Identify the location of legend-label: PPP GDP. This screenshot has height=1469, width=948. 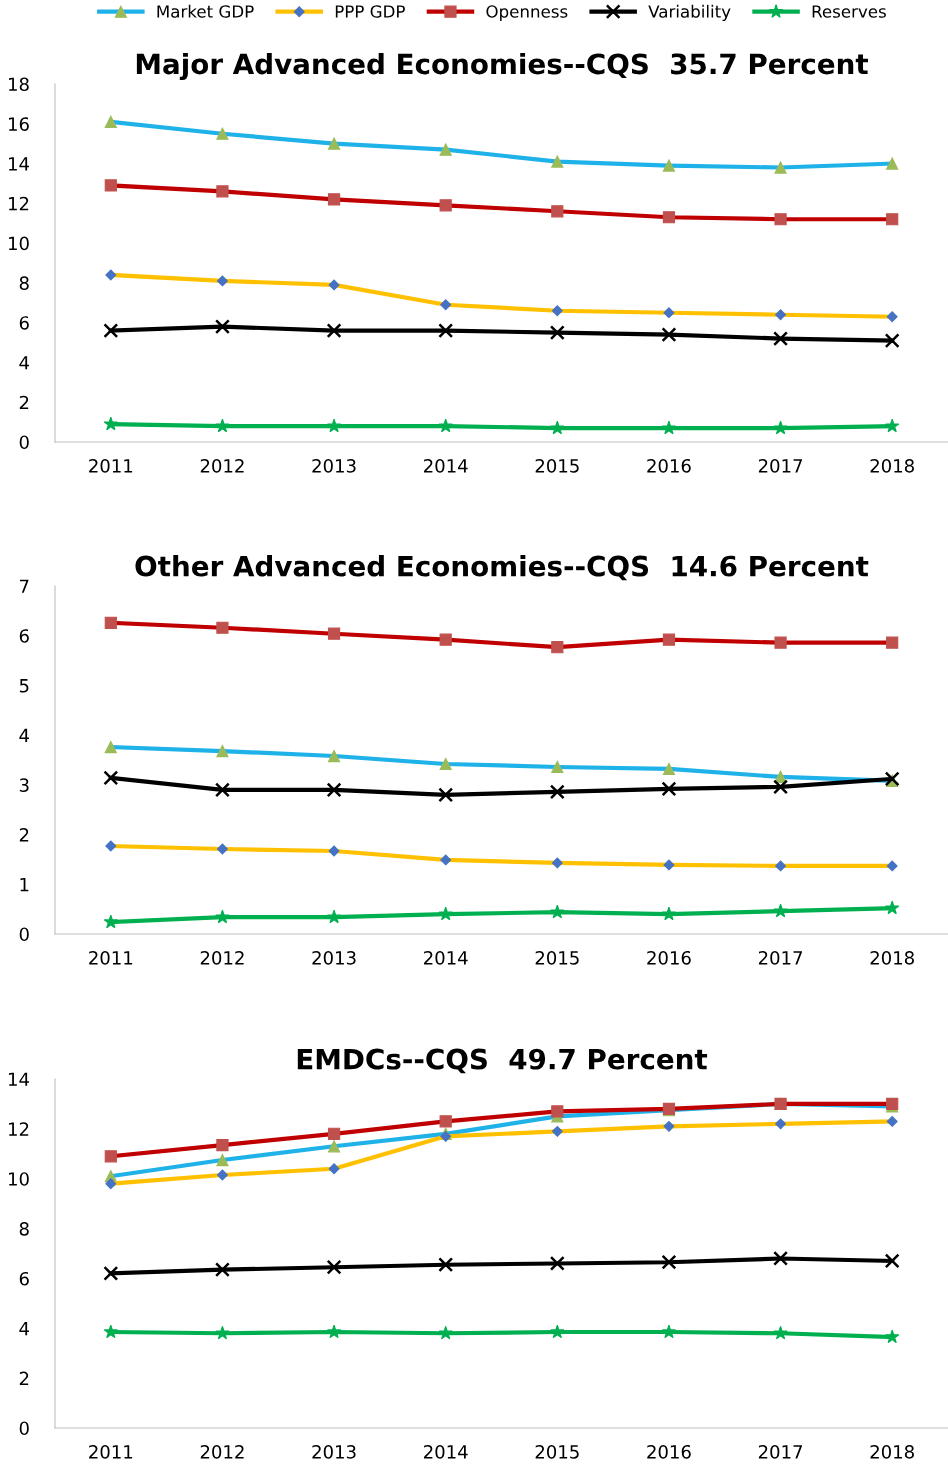
(370, 11).